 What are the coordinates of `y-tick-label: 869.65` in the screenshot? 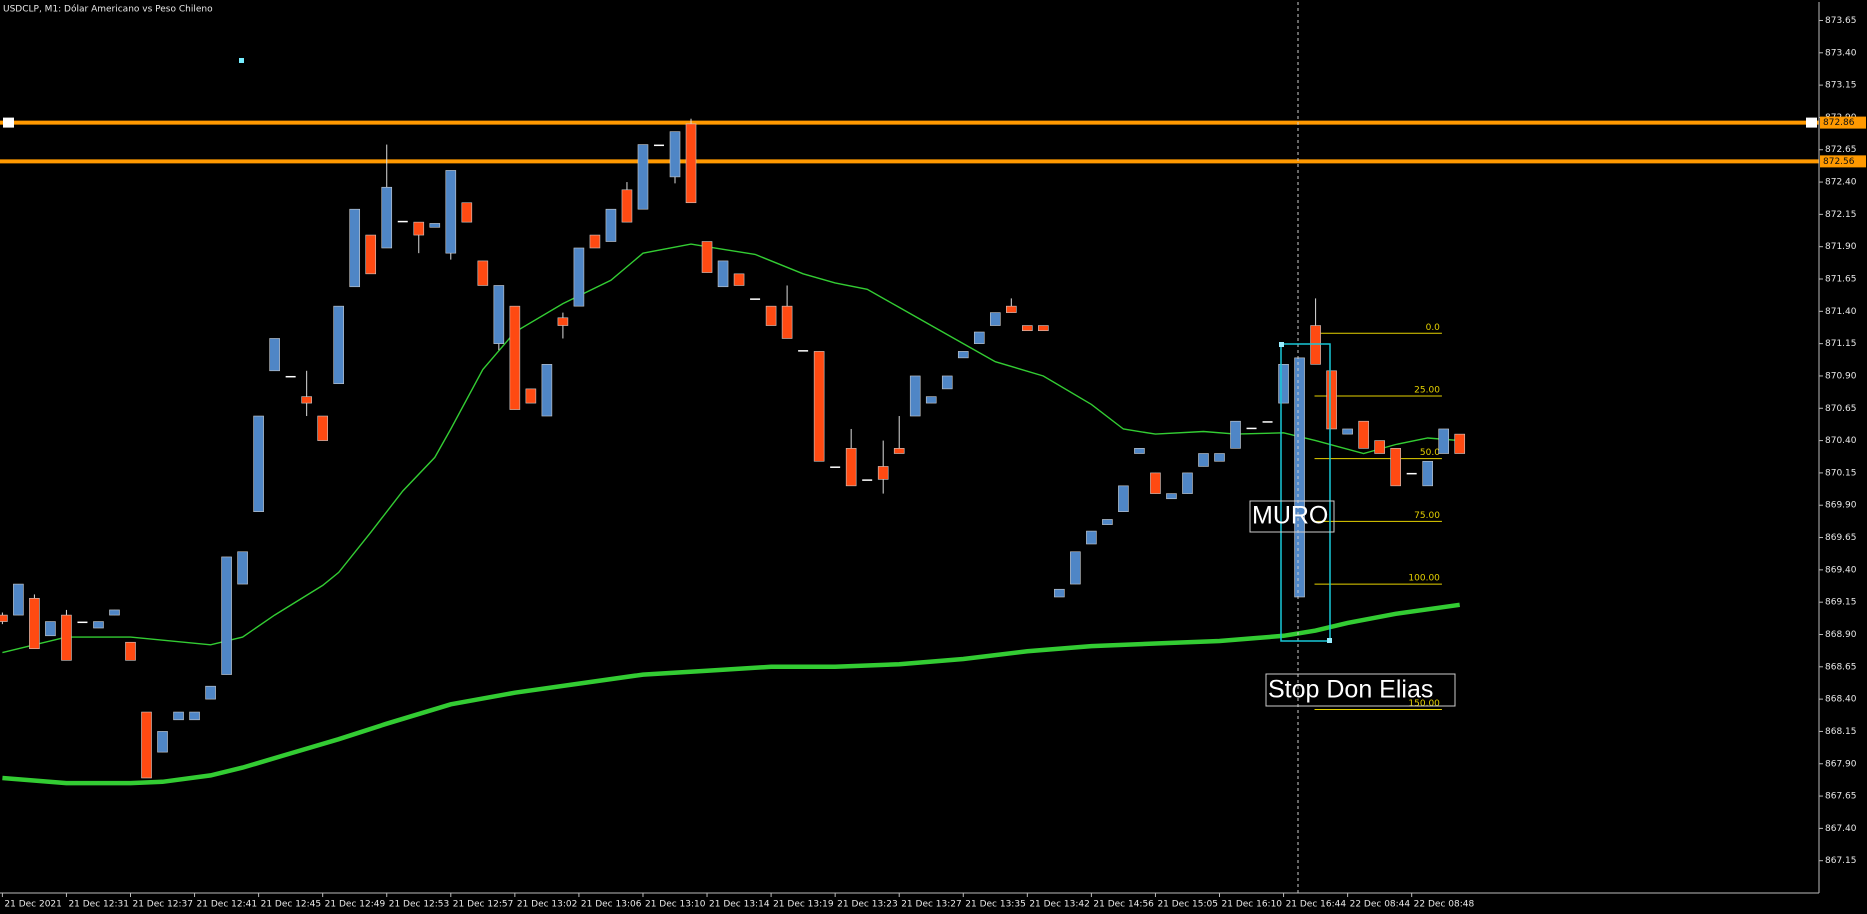 It's located at (1841, 538).